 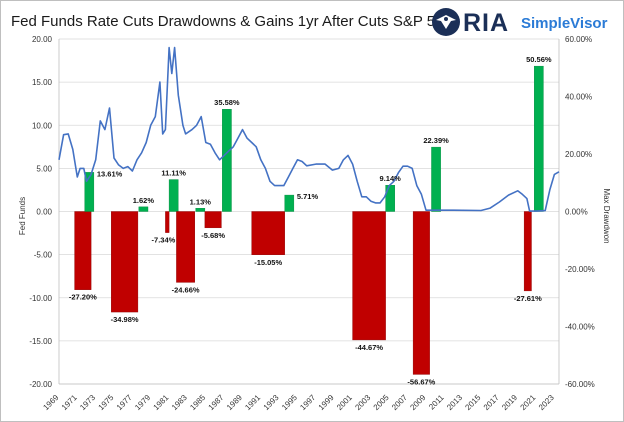 I want to click on x-tick-label: 1999, so click(x=326, y=402).